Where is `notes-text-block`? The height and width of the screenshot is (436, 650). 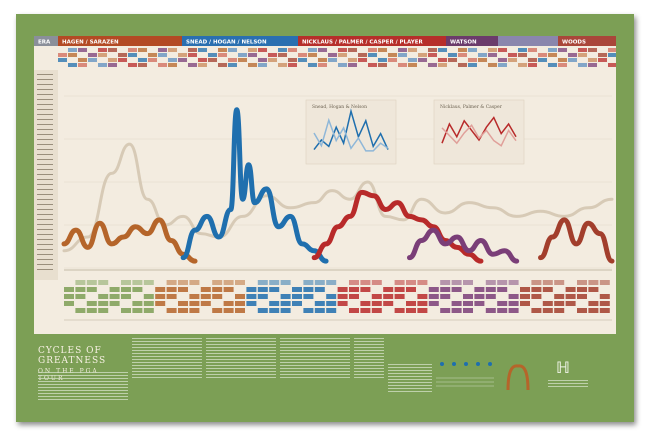 notes-text-block is located at coordinates (410, 378).